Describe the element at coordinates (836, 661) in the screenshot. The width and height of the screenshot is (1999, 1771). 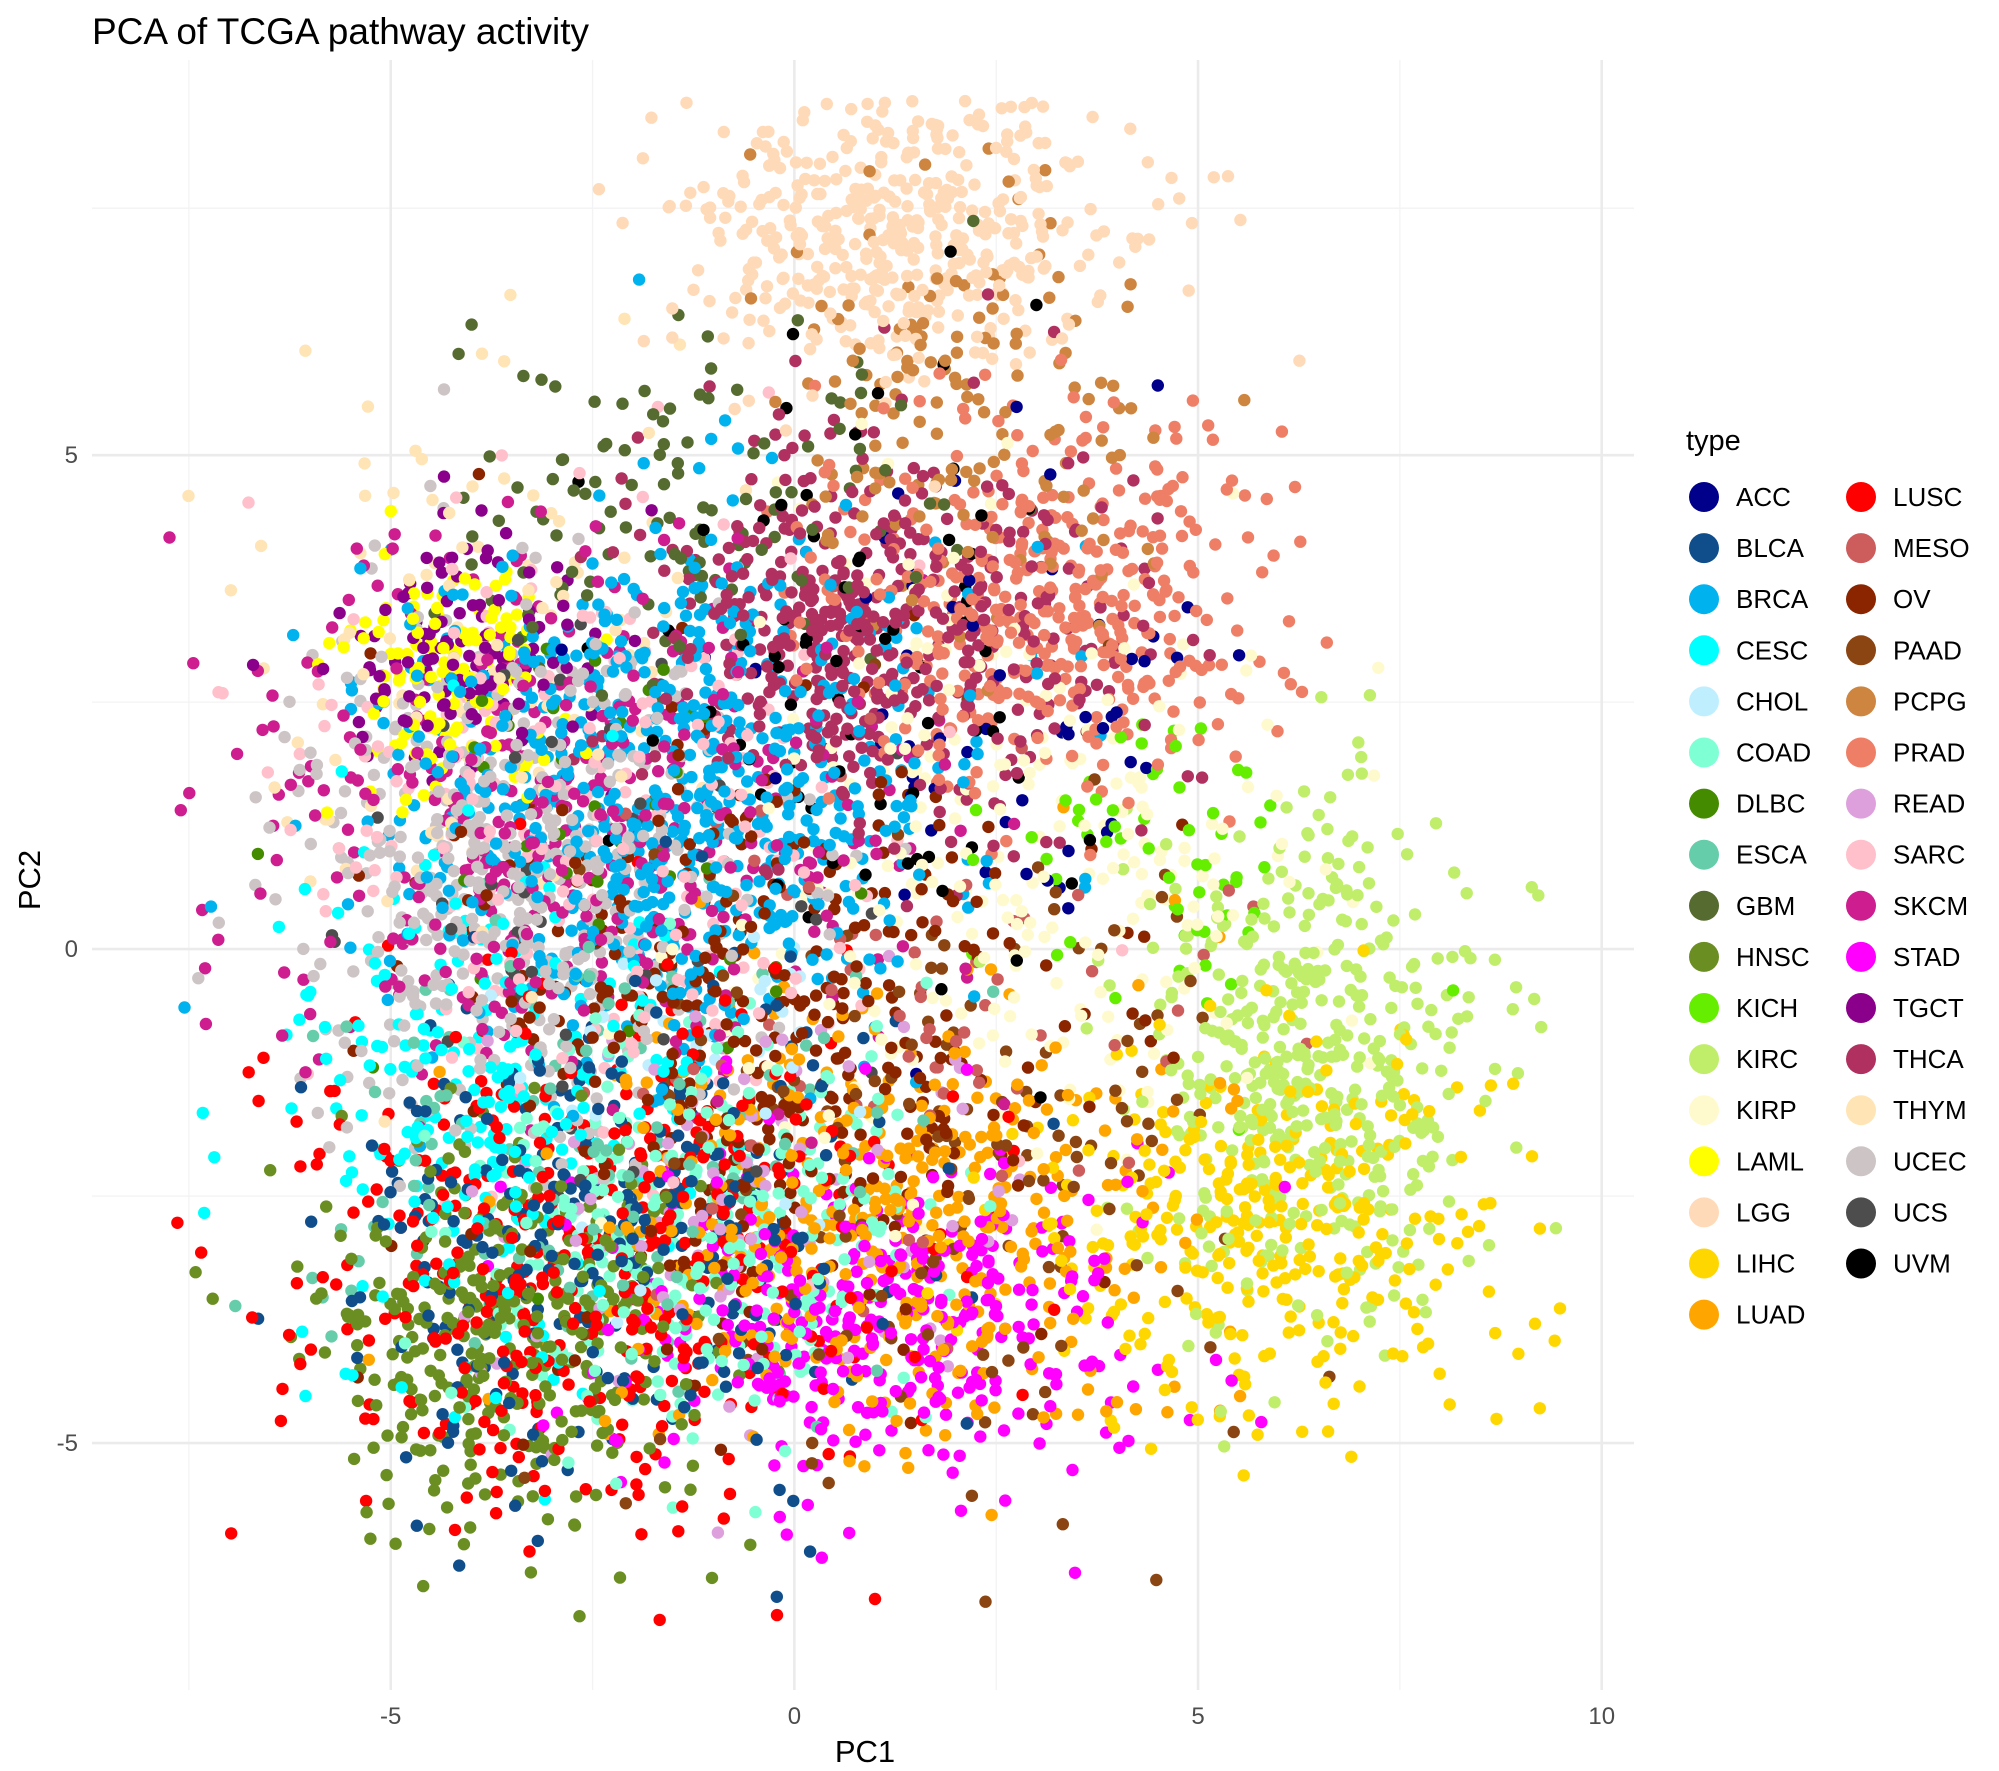
I see `data-point-uvm` at that location.